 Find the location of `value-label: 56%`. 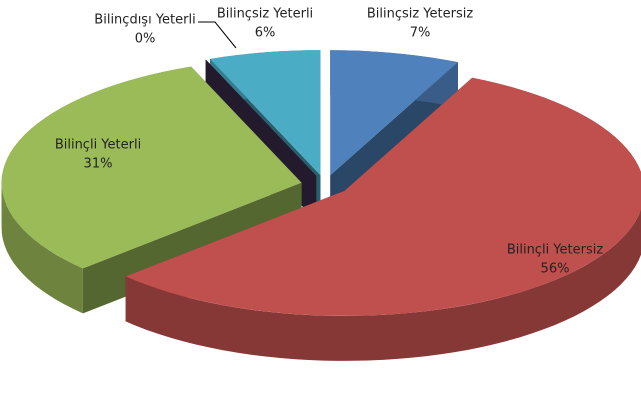

value-label: 56% is located at coordinates (555, 269).